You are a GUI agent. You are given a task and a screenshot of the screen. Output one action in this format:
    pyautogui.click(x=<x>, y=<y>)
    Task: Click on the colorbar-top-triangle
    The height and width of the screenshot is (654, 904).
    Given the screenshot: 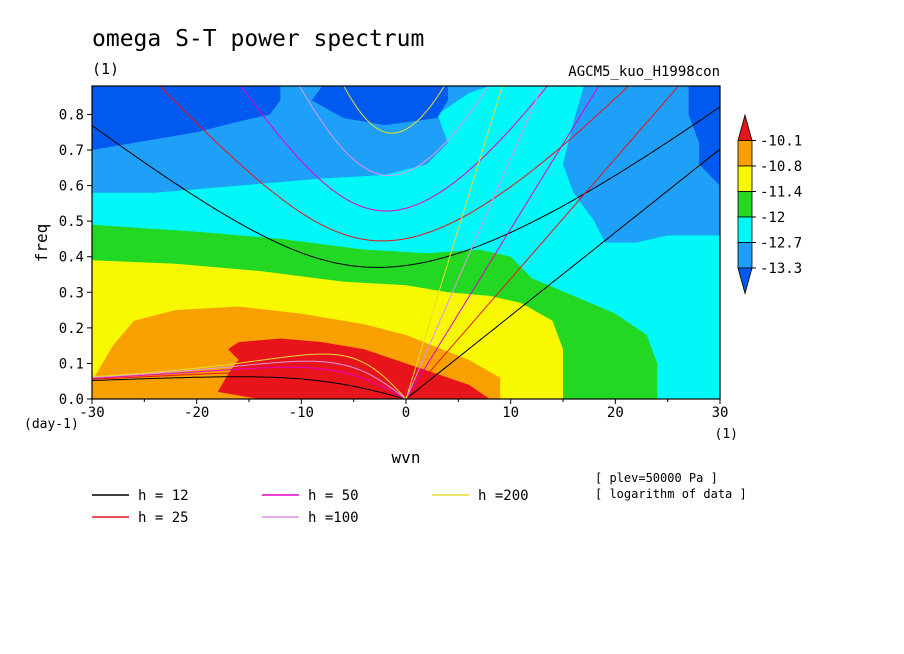 What is the action you would take?
    pyautogui.click(x=745, y=127)
    